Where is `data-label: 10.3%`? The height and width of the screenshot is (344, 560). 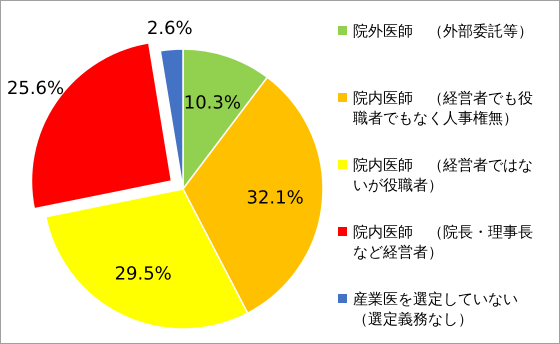 data-label: 10.3% is located at coordinates (212, 103).